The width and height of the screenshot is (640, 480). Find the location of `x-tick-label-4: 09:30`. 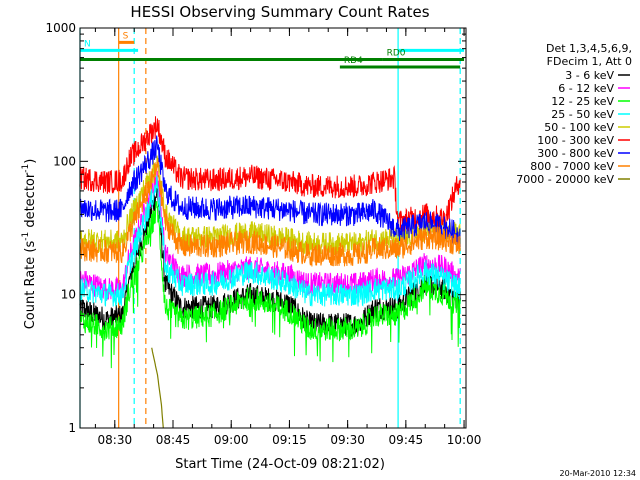

x-tick-label-4: 09:30 is located at coordinates (347, 440).